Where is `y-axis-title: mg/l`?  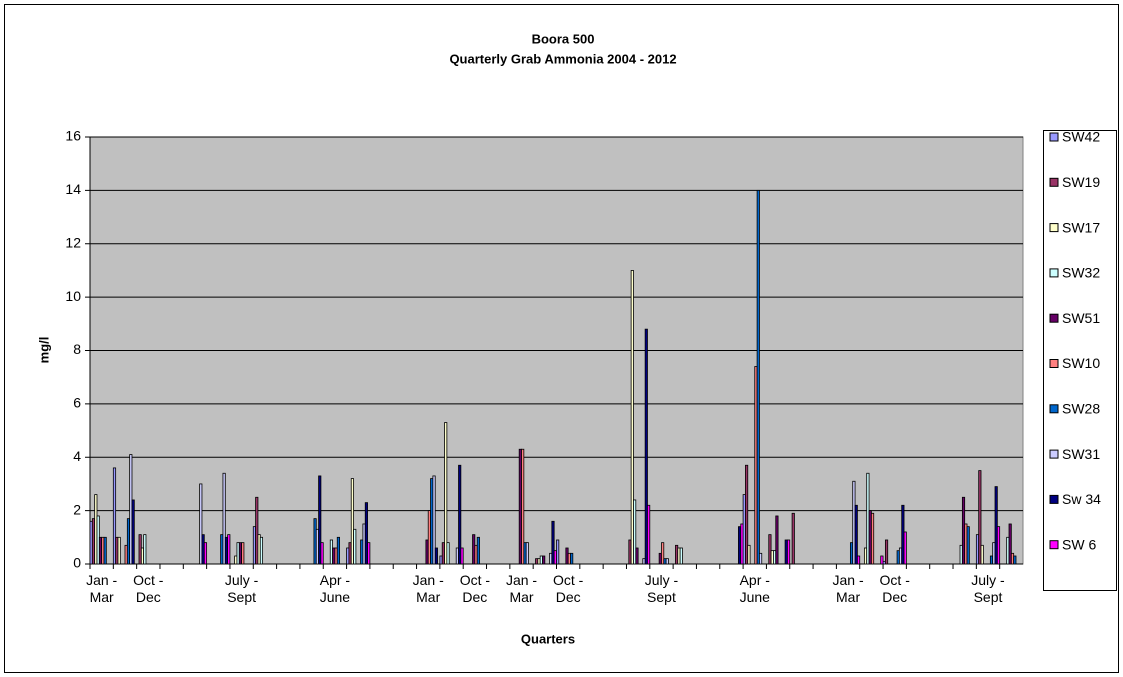
y-axis-title: mg/l is located at coordinates (43, 350).